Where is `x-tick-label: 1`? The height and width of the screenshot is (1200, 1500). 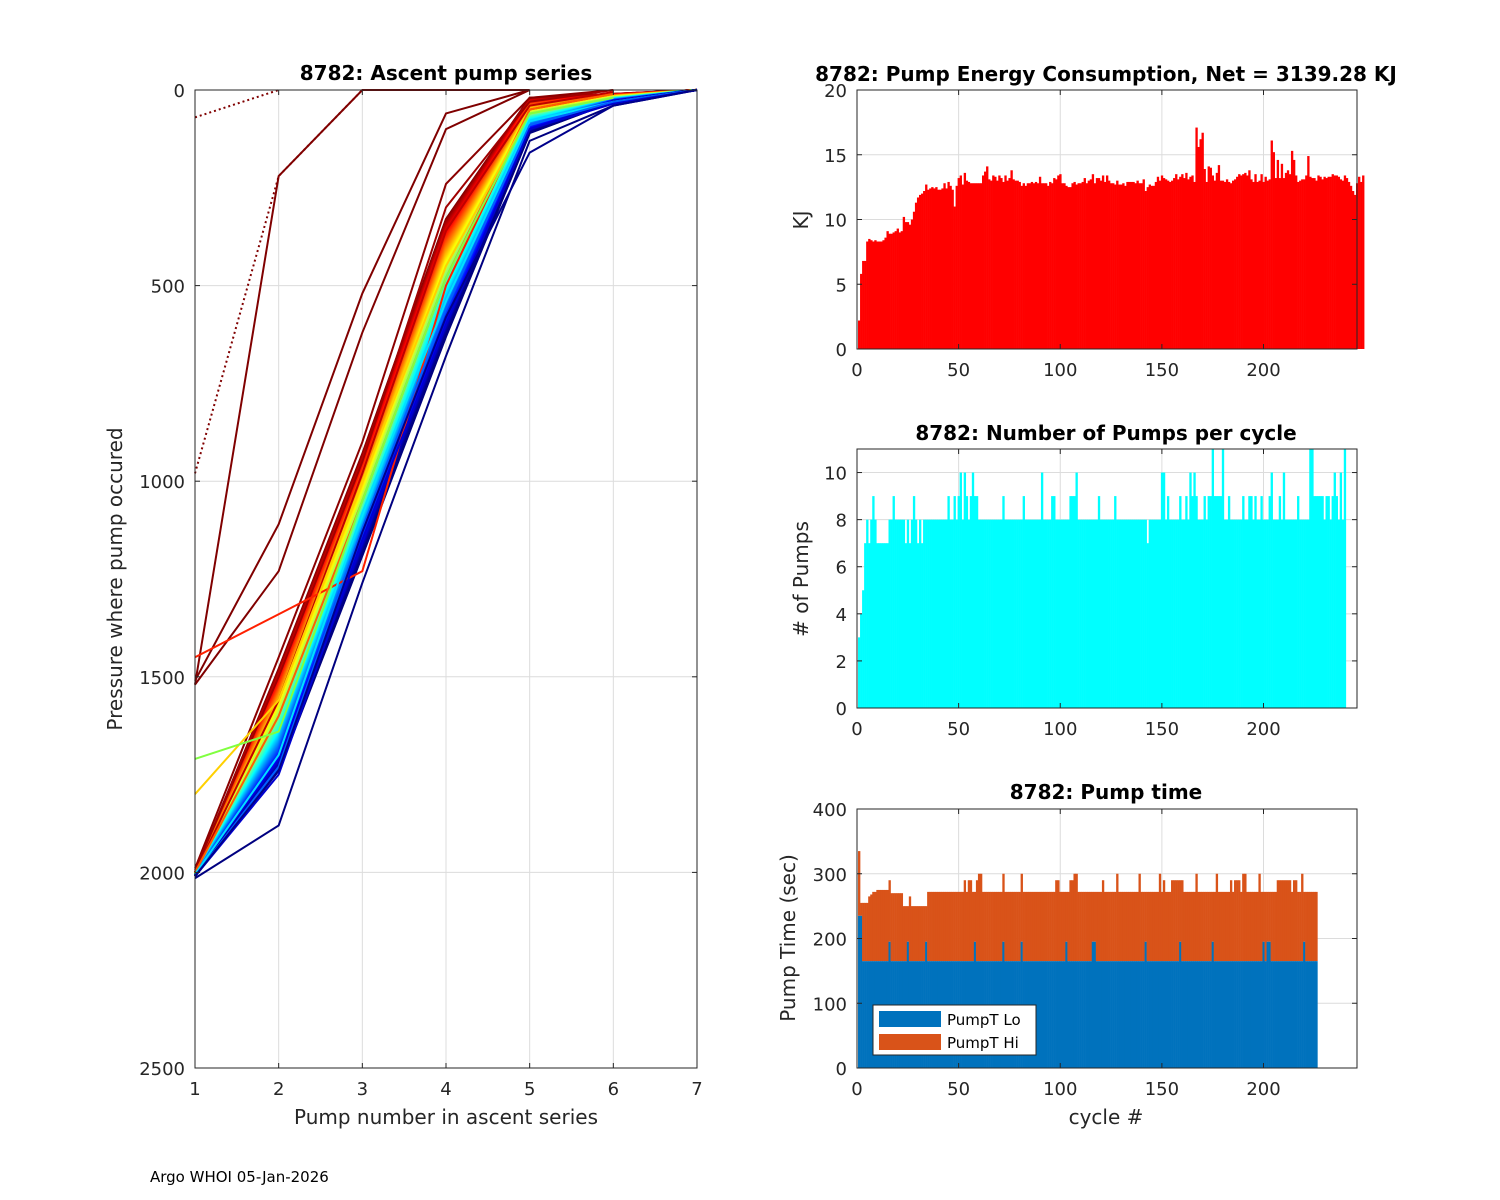 x-tick-label: 1 is located at coordinates (194, 1089).